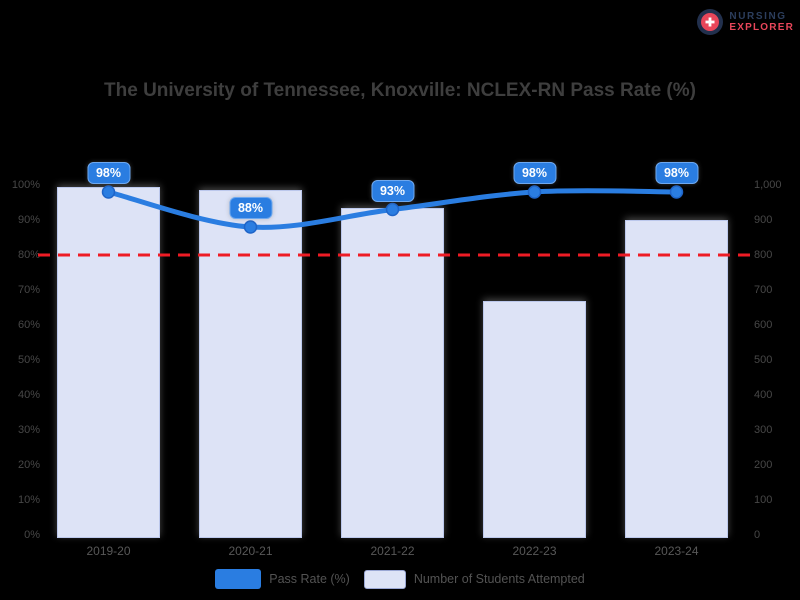 This screenshot has height=600, width=800. What do you see at coordinates (763, 290) in the screenshot?
I see `right-axis-label: 700` at bounding box center [763, 290].